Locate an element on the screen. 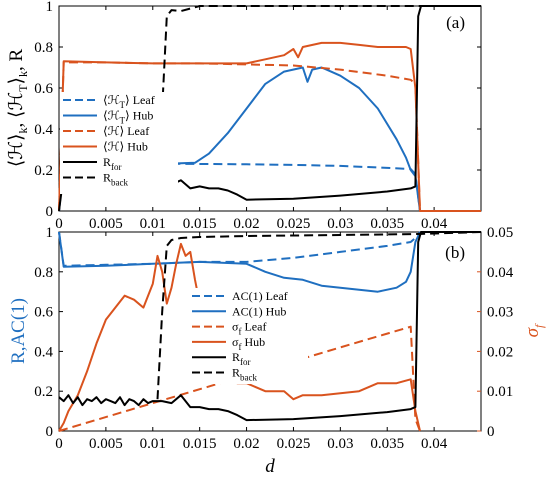 Image resolution: width=550 pixels, height=480 pixels. legend-label: AC(1) Hub is located at coordinates (259, 311).